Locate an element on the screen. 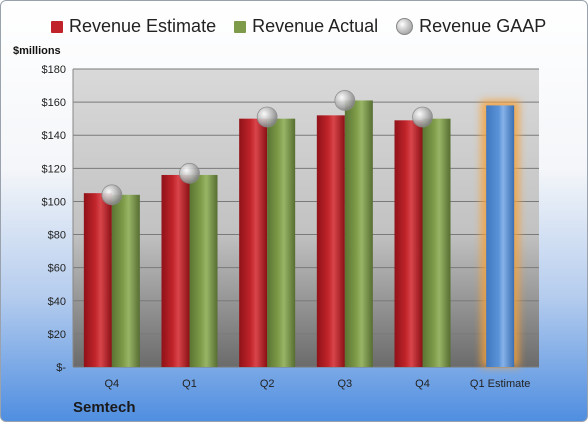  y-tick-label: $160 is located at coordinates (54, 103).